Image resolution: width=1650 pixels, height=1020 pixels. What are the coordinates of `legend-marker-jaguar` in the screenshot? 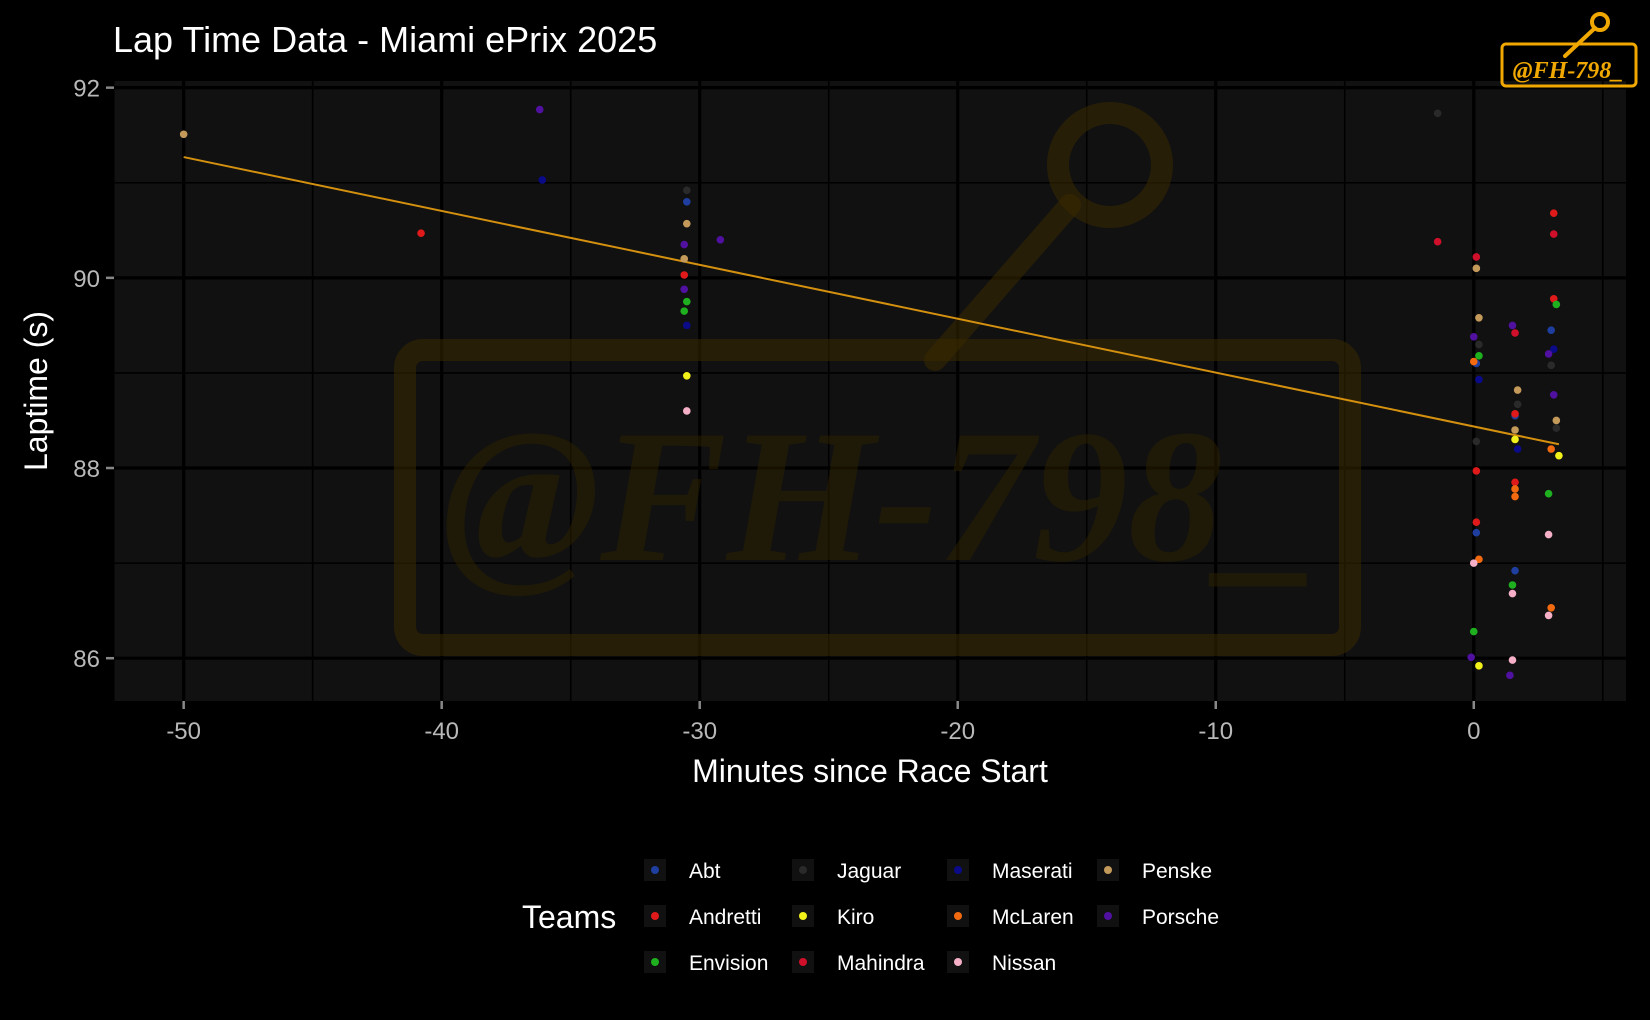 It's located at (803, 870).